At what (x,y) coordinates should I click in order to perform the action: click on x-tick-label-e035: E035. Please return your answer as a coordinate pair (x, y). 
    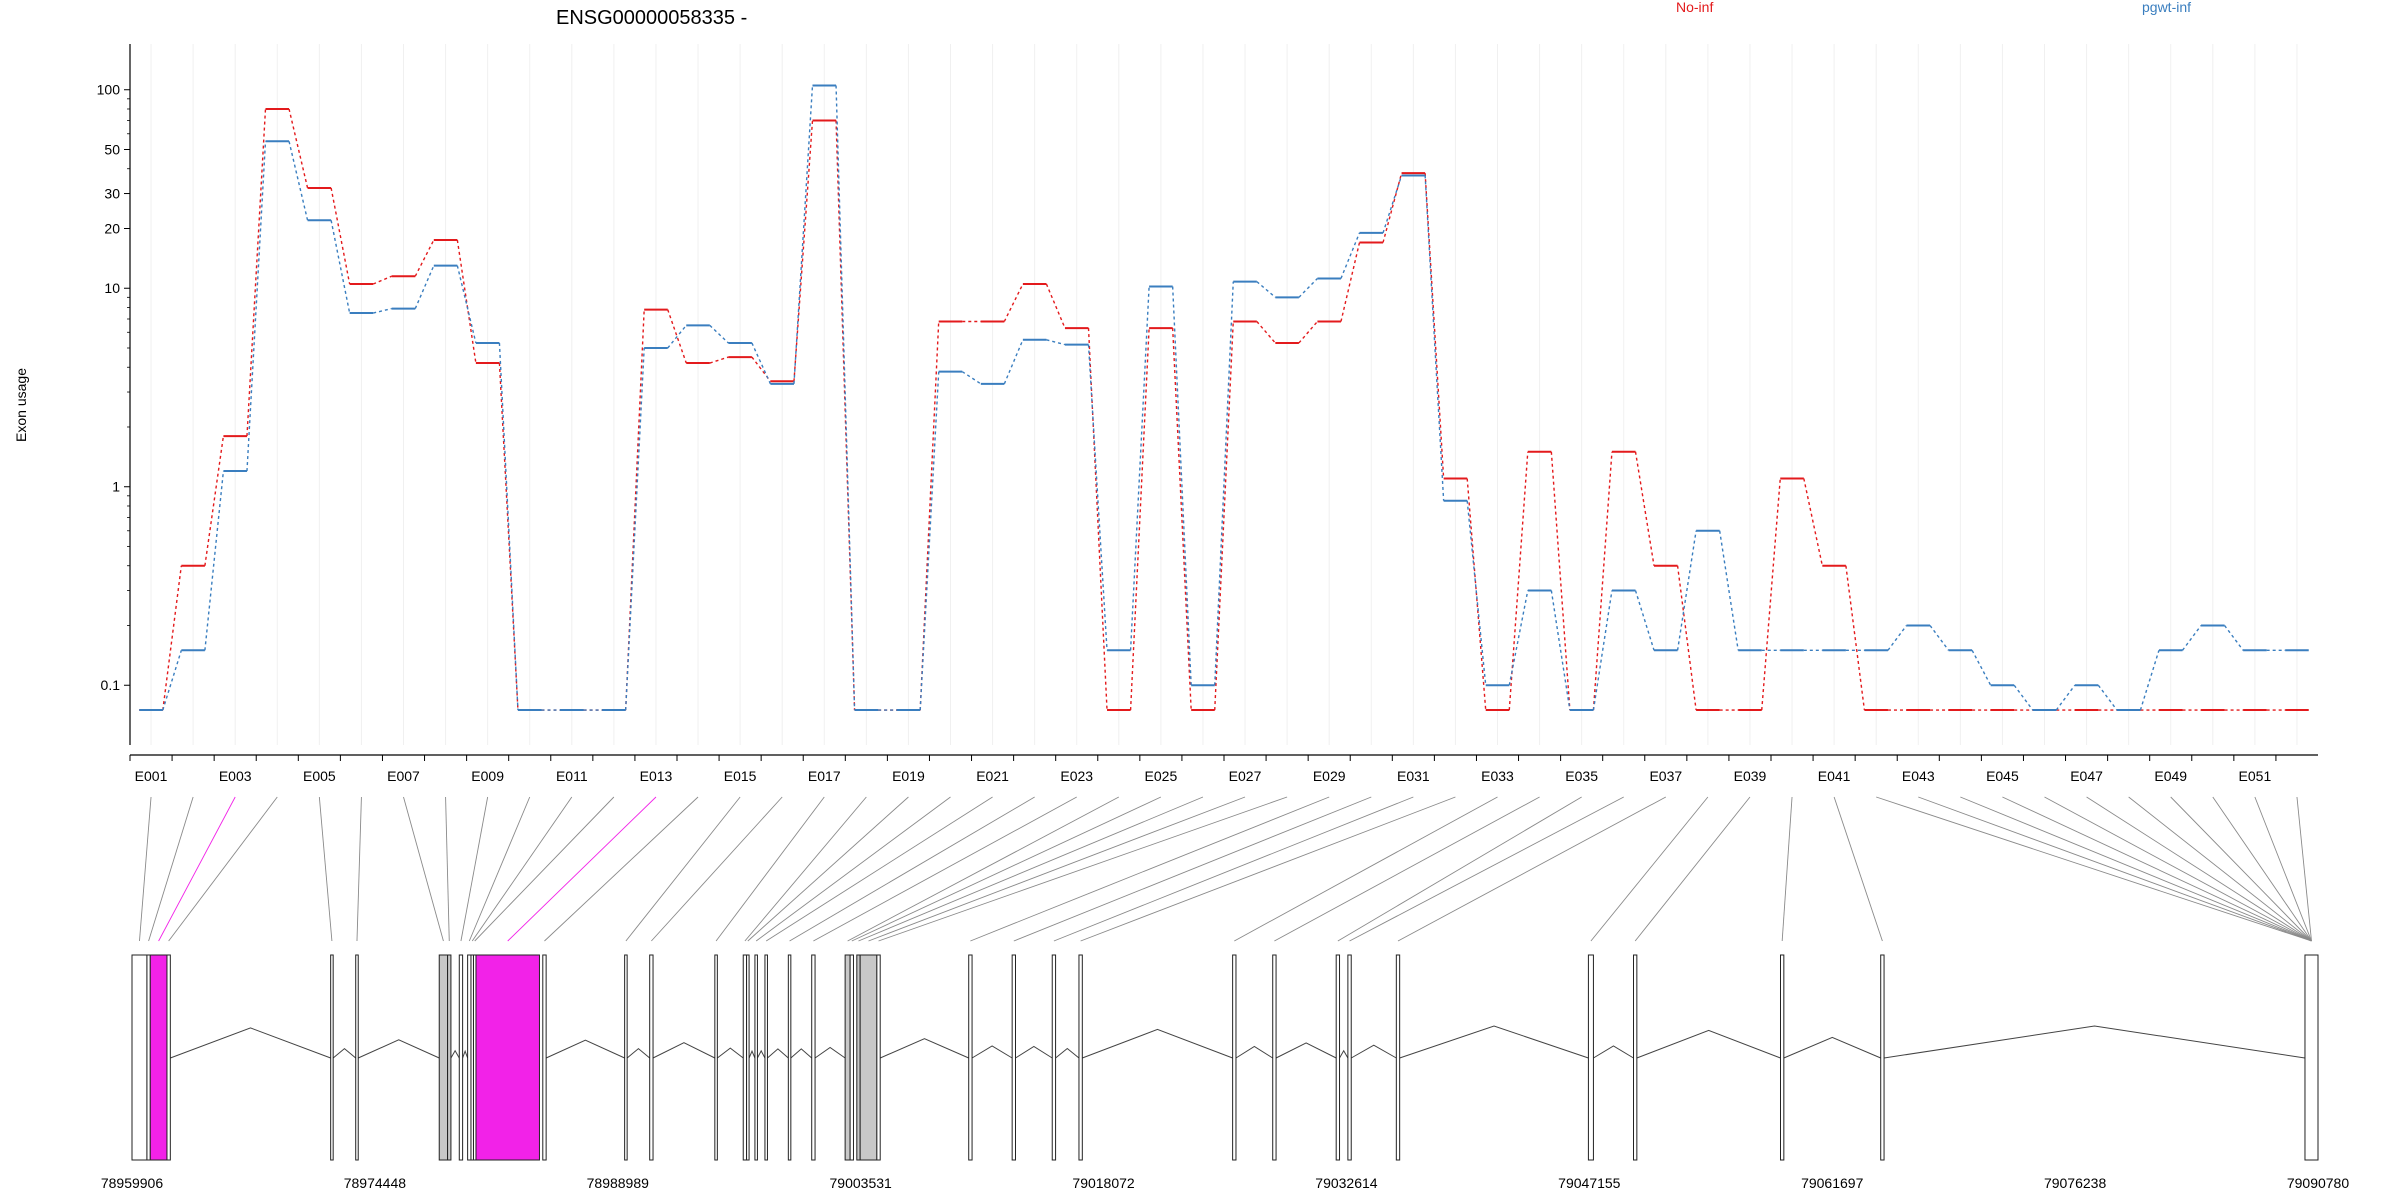
    Looking at the image, I should click on (1581, 776).